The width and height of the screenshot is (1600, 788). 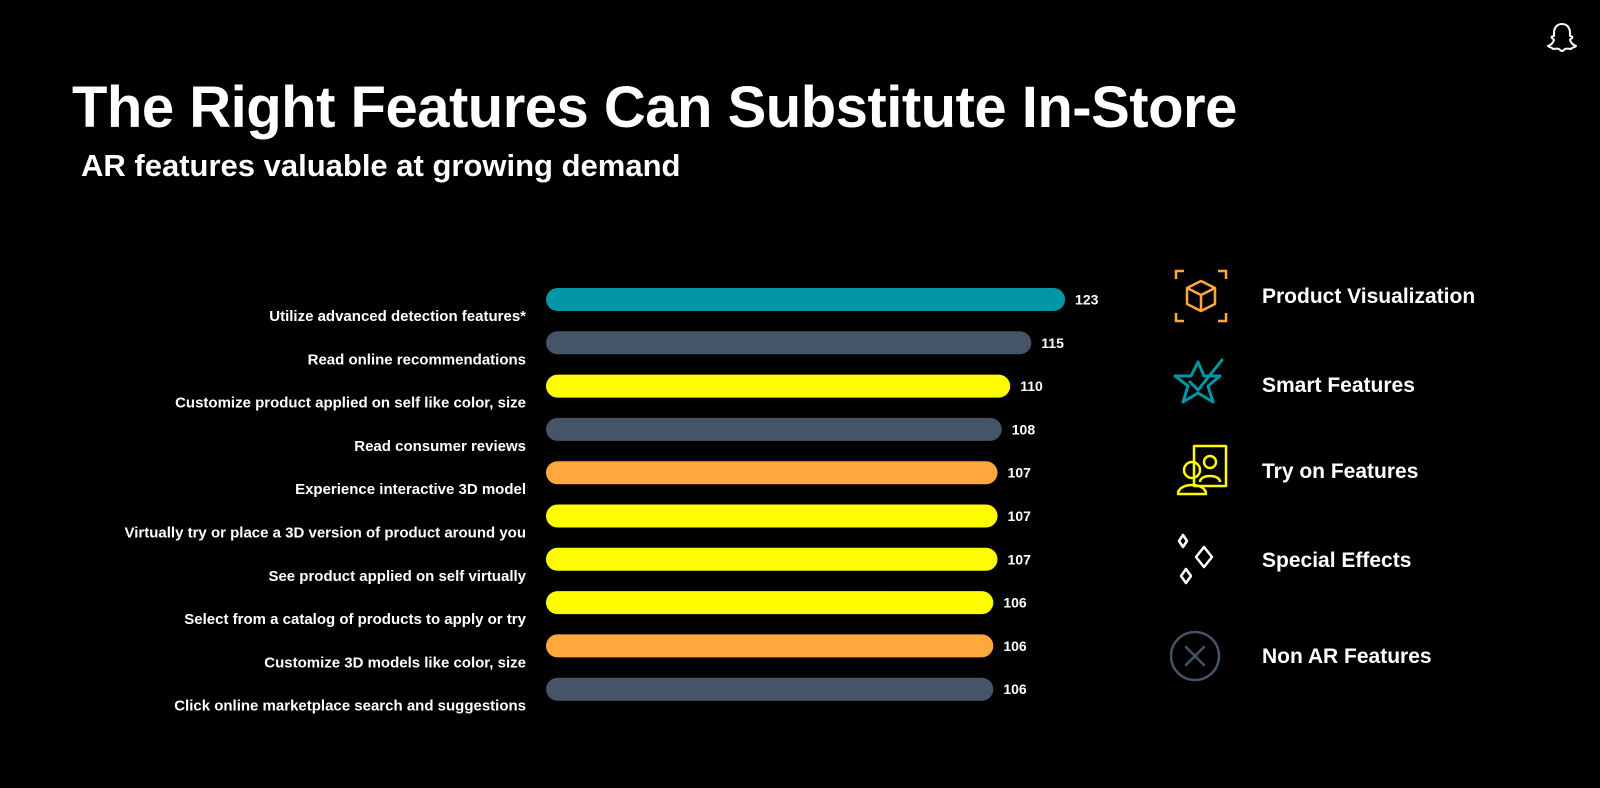 What do you see at coordinates (417, 359) in the screenshot?
I see `category-label: Read online recommendations` at bounding box center [417, 359].